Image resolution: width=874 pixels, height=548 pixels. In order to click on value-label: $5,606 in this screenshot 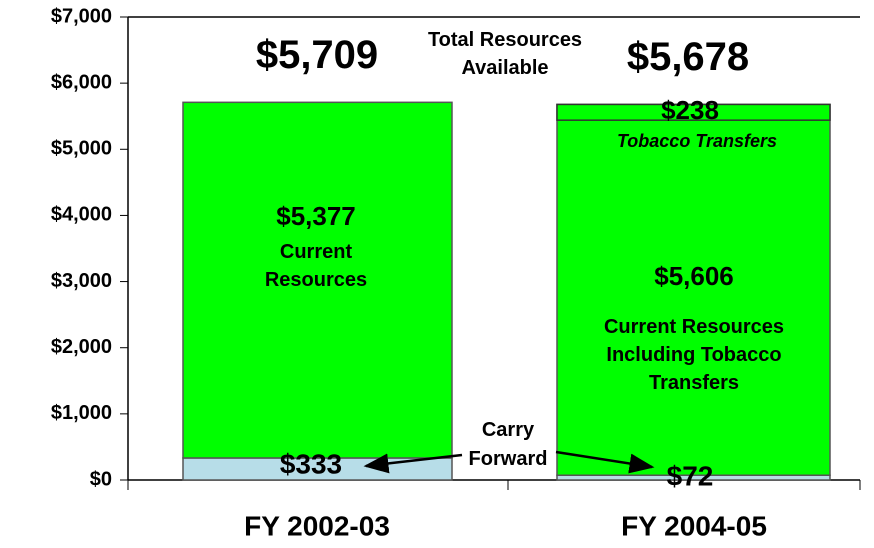, I will do `click(694, 276)`.